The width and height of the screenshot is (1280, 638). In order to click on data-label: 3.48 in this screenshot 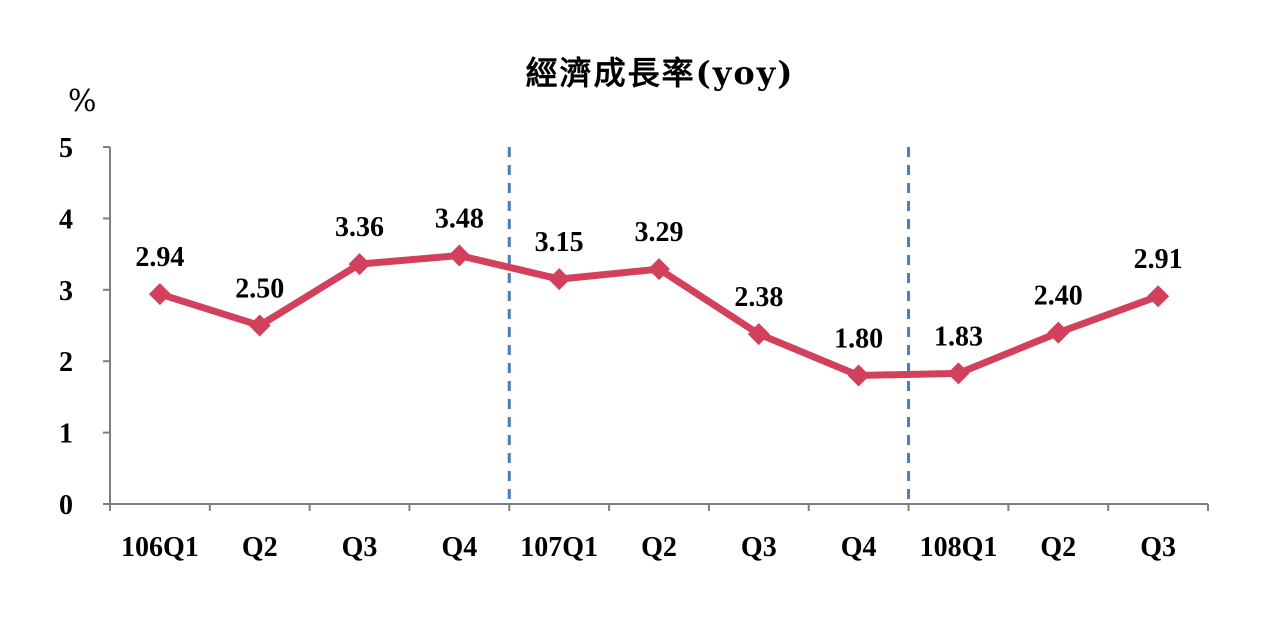, I will do `click(459, 219)`.